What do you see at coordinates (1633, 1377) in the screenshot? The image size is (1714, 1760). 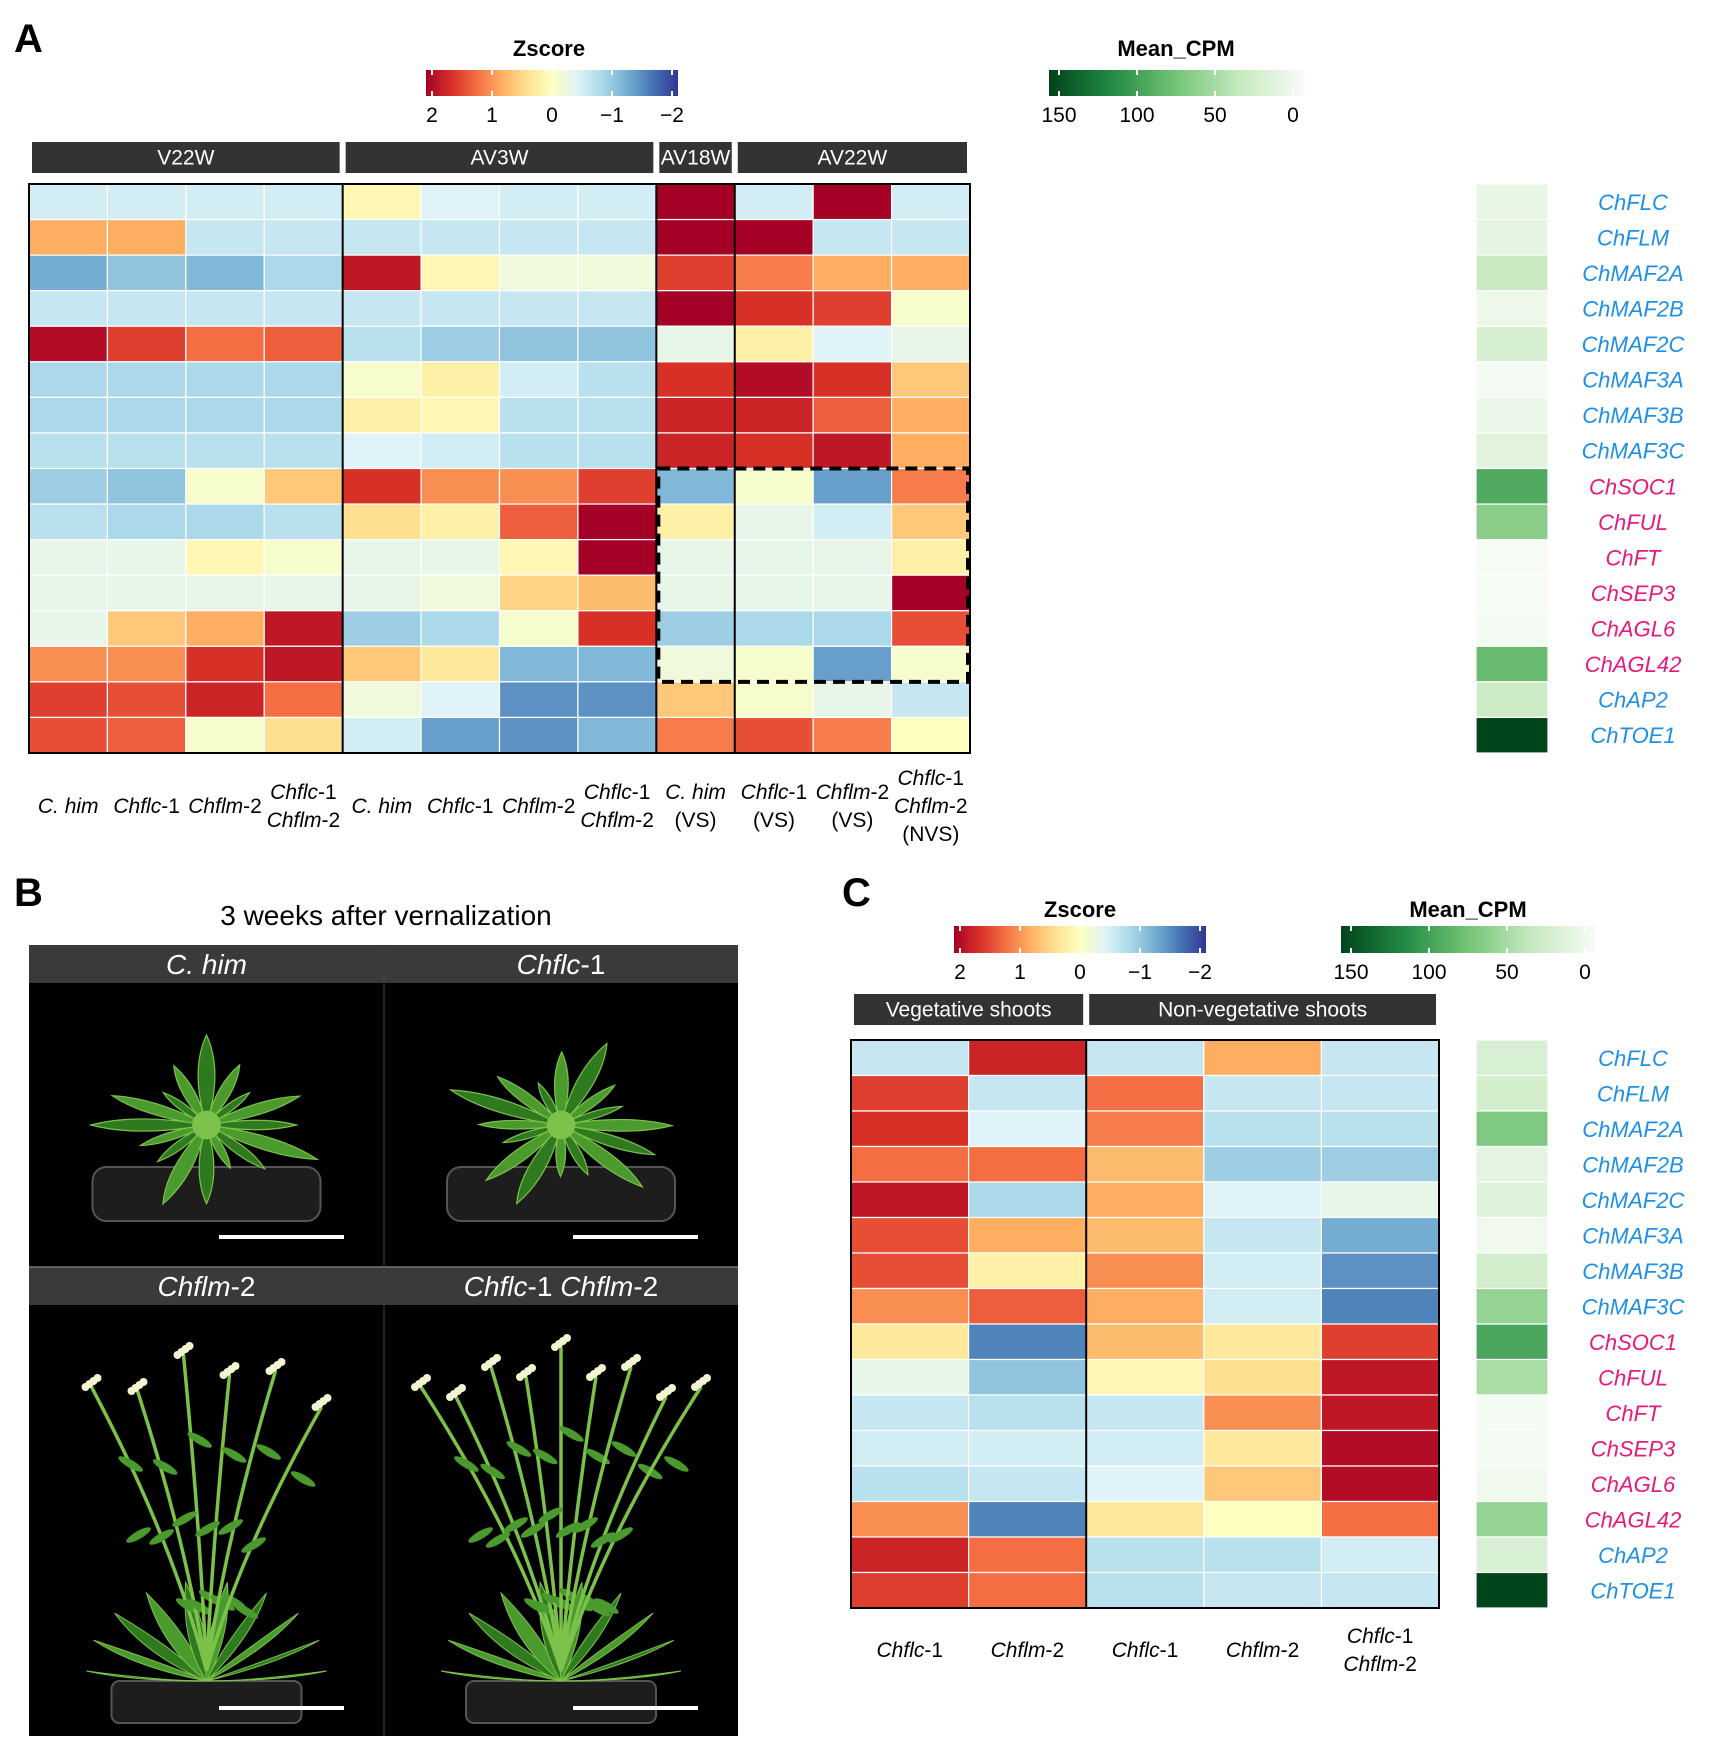 I see `gene-label: ChFUL` at bounding box center [1633, 1377].